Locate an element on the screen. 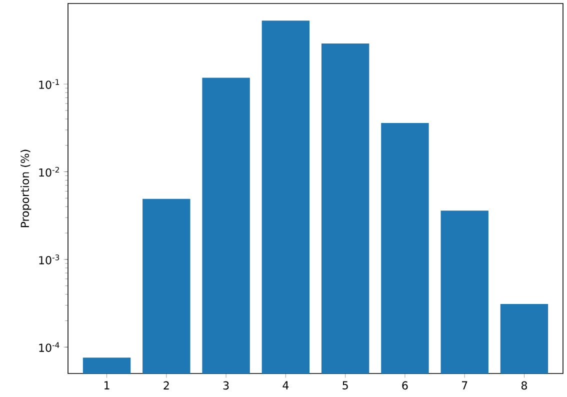 This screenshot has height=397, width=567. x-tick-label: 8 is located at coordinates (524, 385).